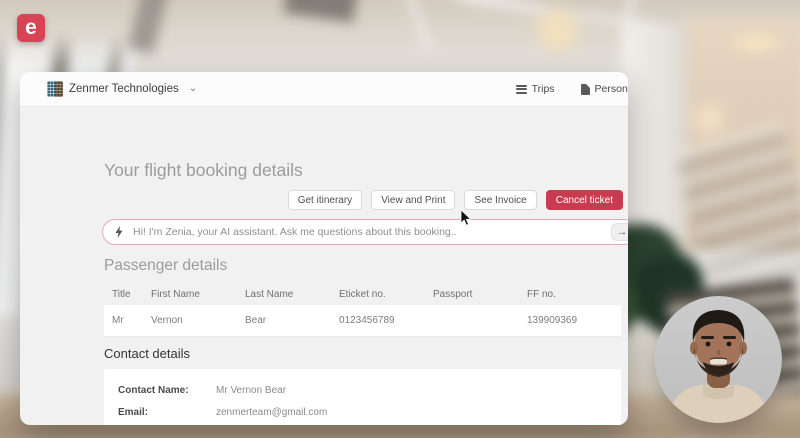 The image size is (800, 438). Describe the element at coordinates (175, 294) in the screenshot. I see `column-header: First Name` at that location.